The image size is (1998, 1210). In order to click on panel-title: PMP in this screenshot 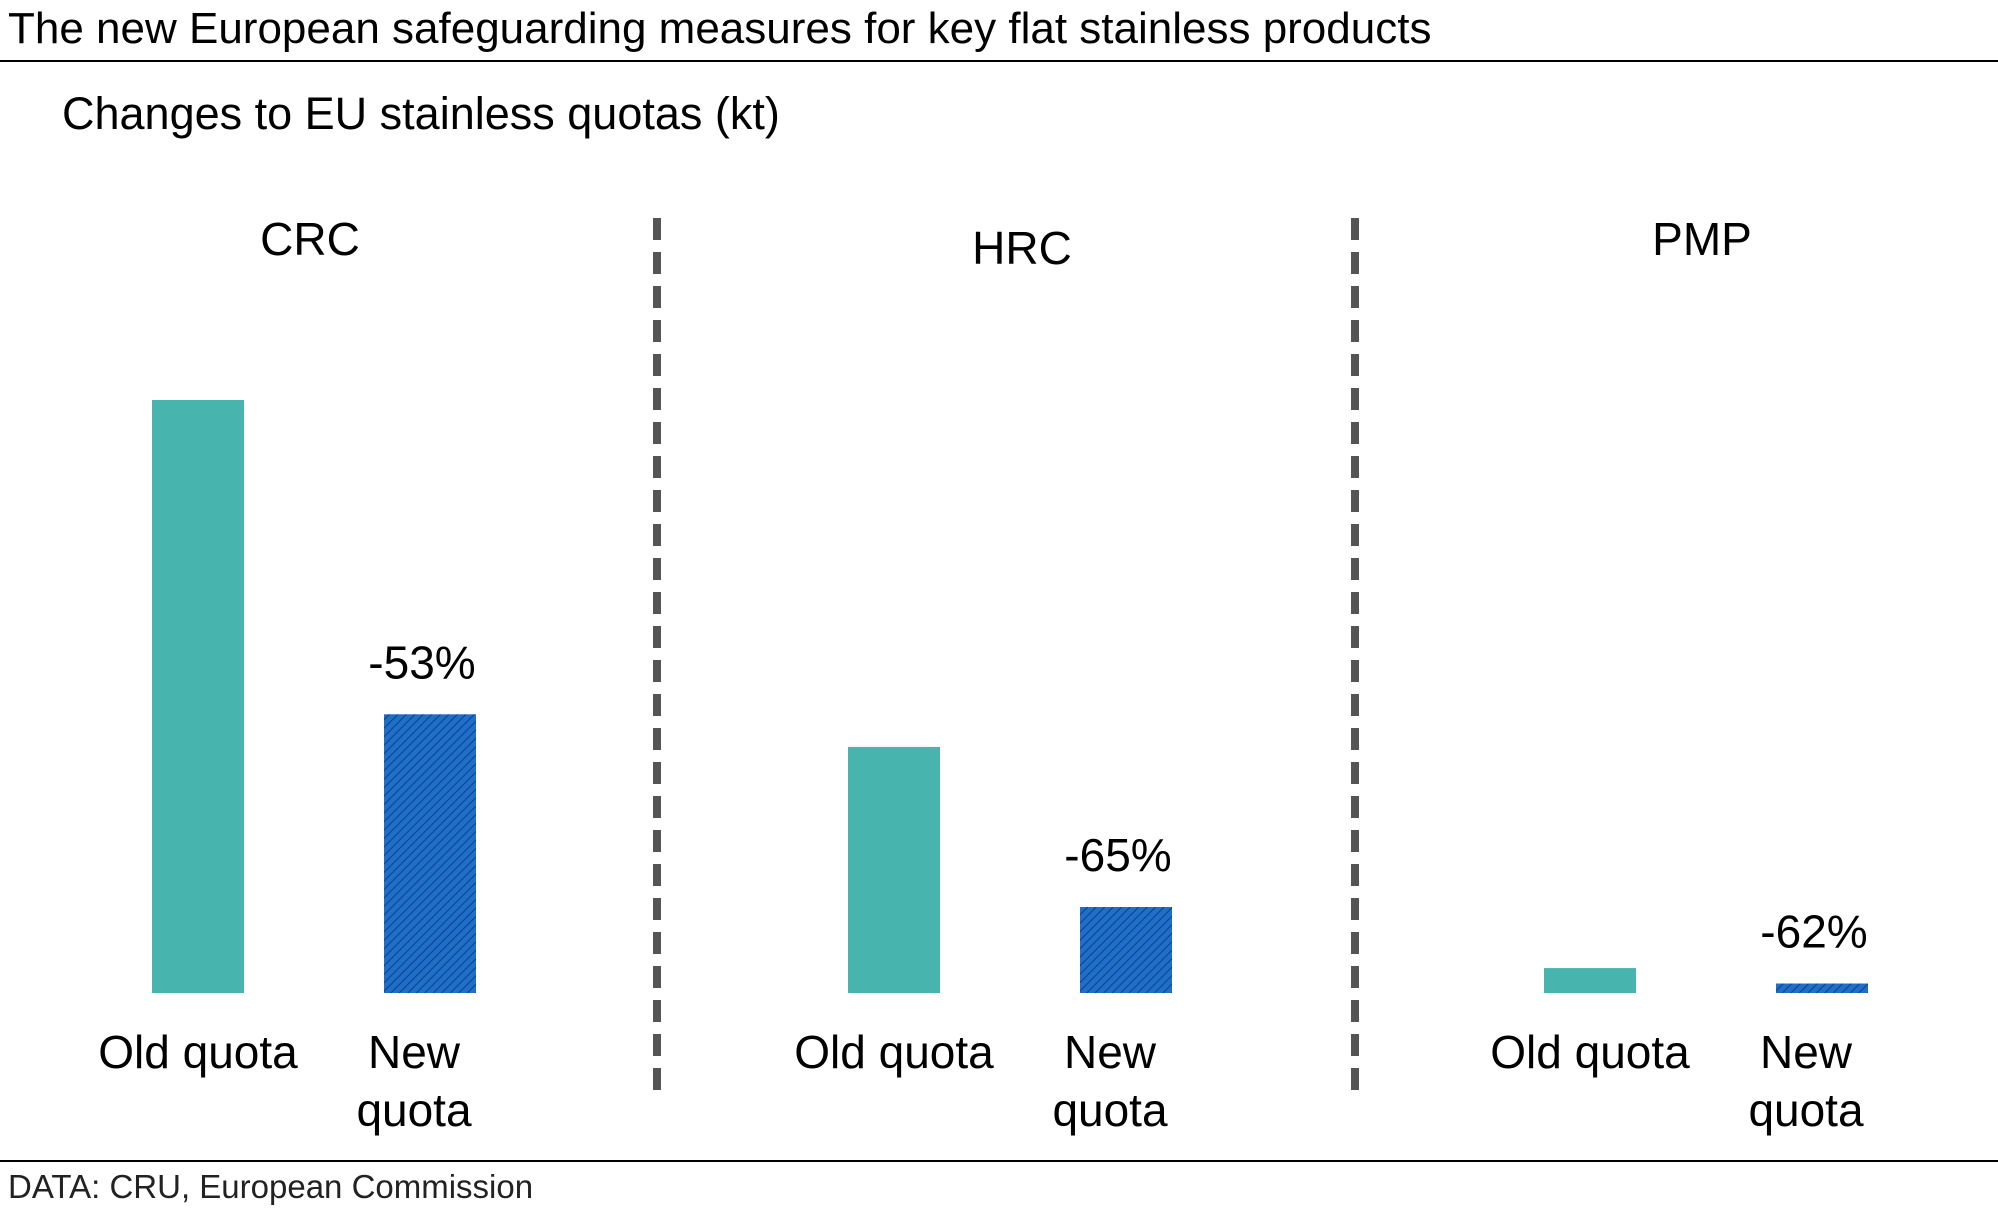, I will do `click(1702, 239)`.